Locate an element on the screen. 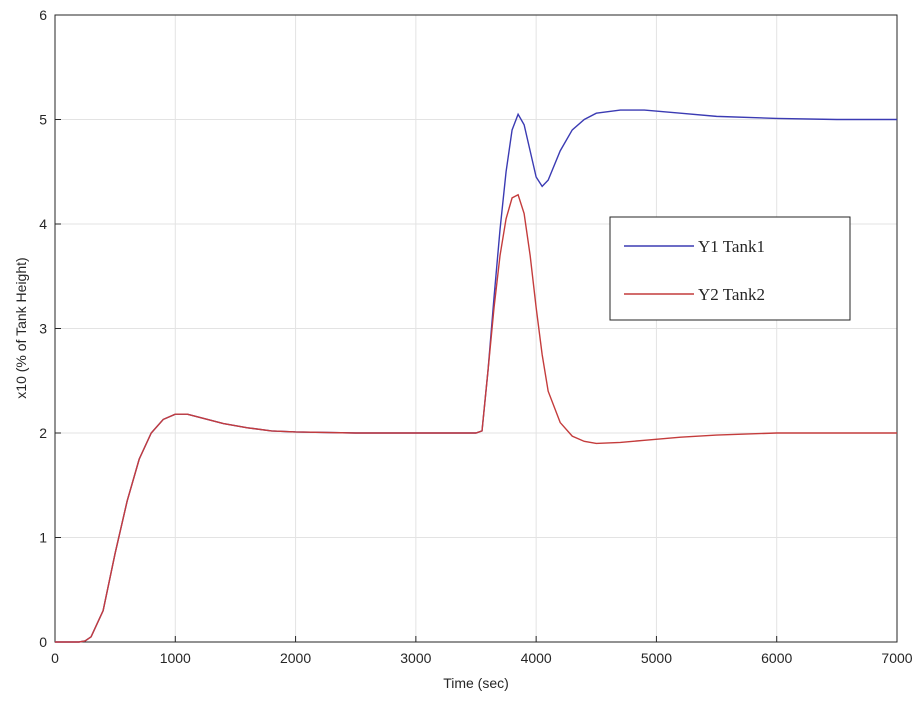  legend-label: Y1 Tank1 is located at coordinates (731, 246).